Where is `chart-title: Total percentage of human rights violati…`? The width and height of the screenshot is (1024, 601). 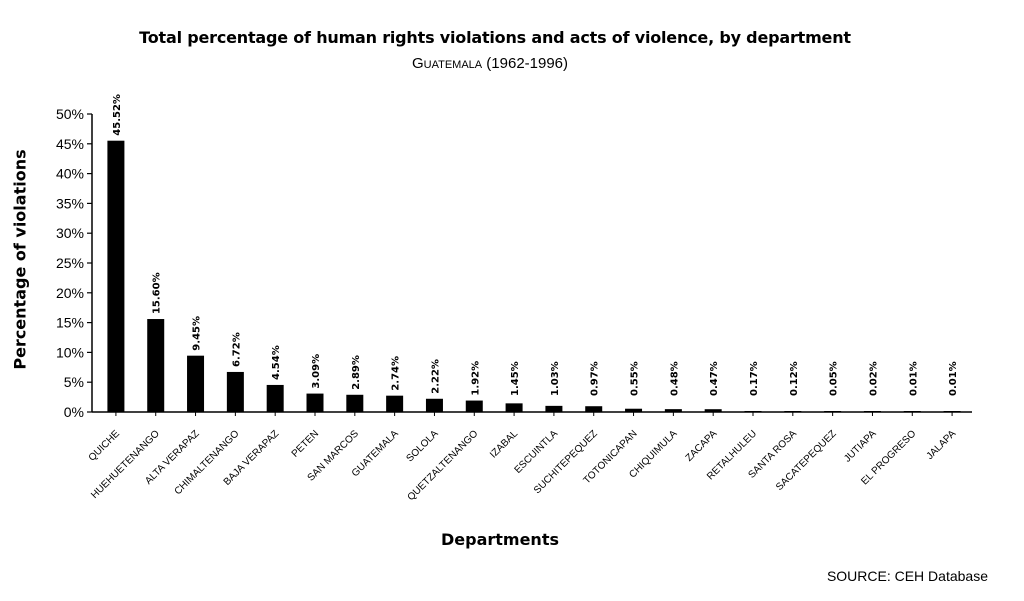
chart-title: Total percentage of human rights violati… is located at coordinates (495, 37).